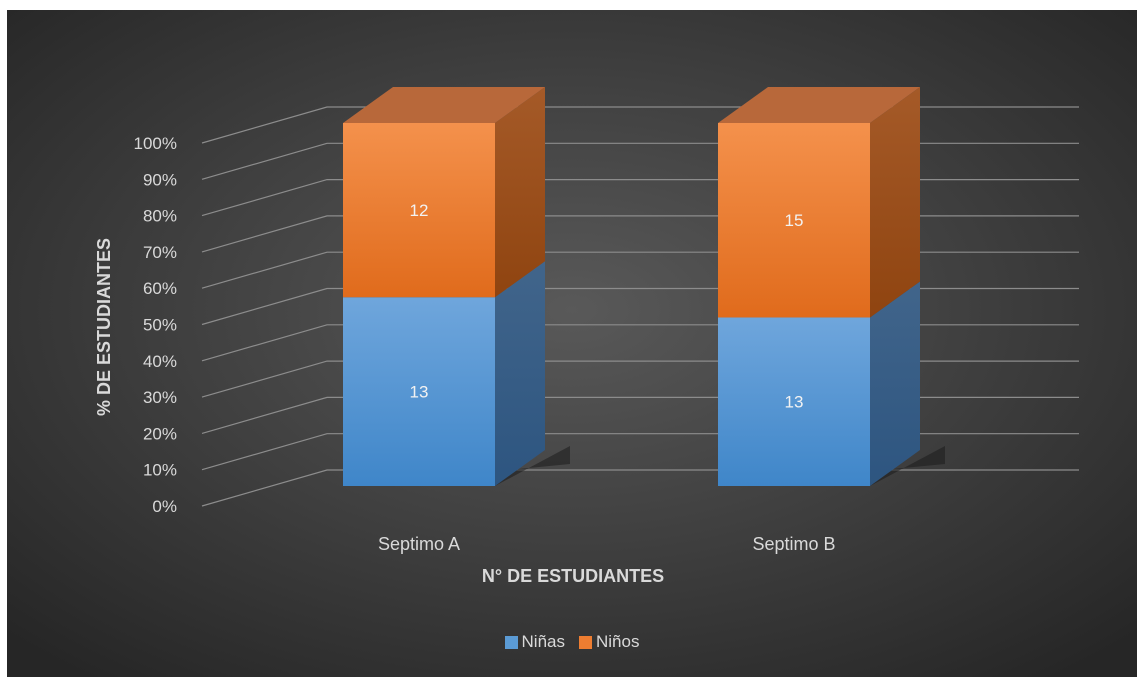  What do you see at coordinates (104, 327) in the screenshot?
I see `y-axis-title: % DE ESTUDIANTES` at bounding box center [104, 327].